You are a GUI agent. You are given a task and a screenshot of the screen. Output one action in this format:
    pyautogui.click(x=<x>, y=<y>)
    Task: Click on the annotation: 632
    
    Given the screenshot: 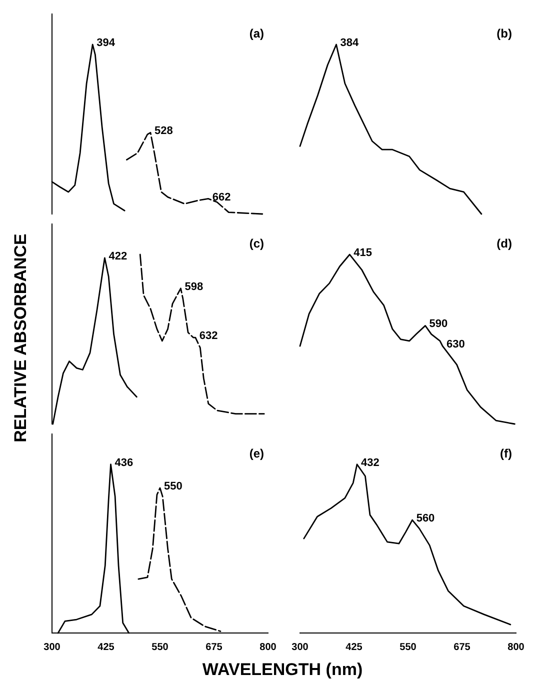 What is the action you would take?
    pyautogui.click(x=208, y=336)
    